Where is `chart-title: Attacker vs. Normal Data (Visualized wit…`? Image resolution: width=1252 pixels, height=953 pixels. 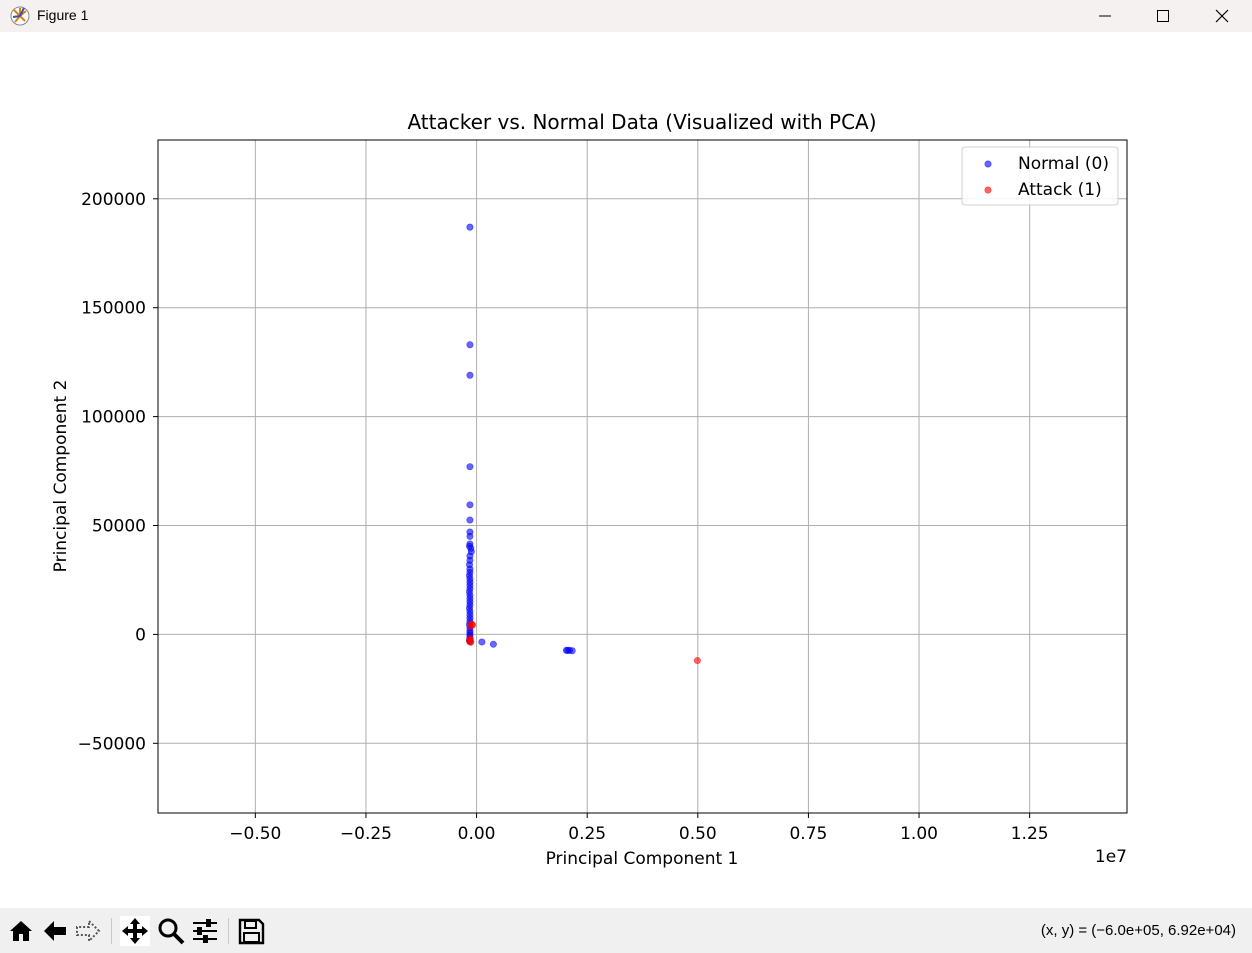
chart-title: Attacker vs. Normal Data (Visualized wit… is located at coordinates (641, 122).